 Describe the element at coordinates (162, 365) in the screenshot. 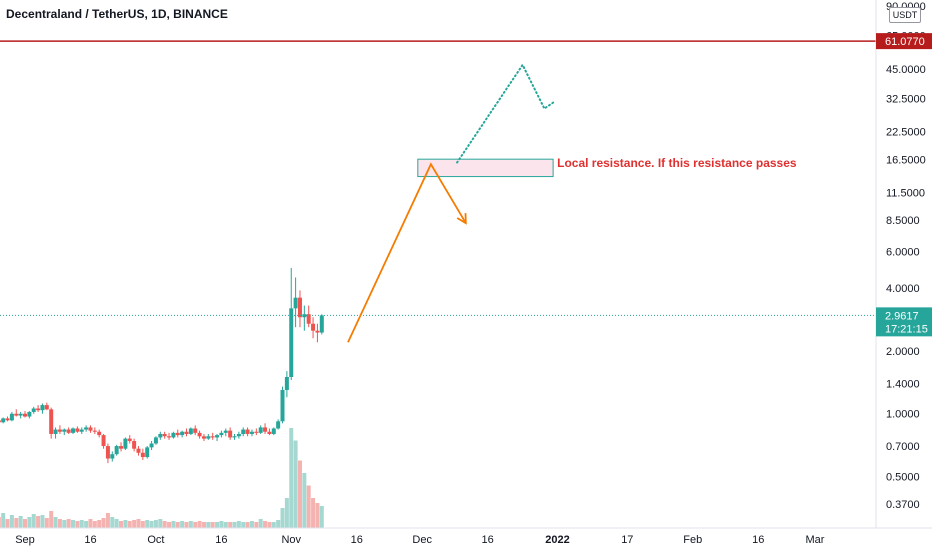

I see `candlestick-series` at that location.